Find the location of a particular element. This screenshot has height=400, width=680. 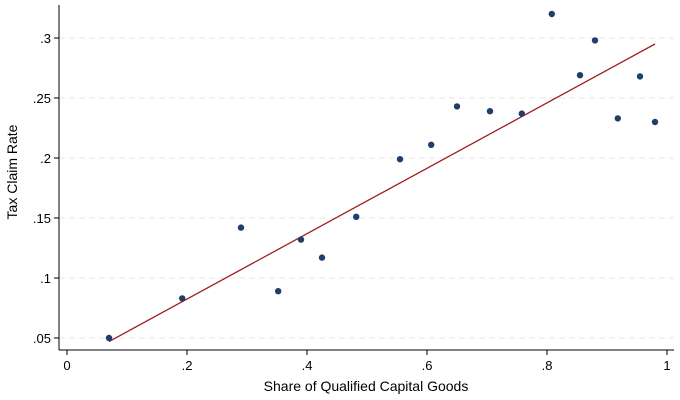

y-tick-label-1: .1 is located at coordinates (45, 278).